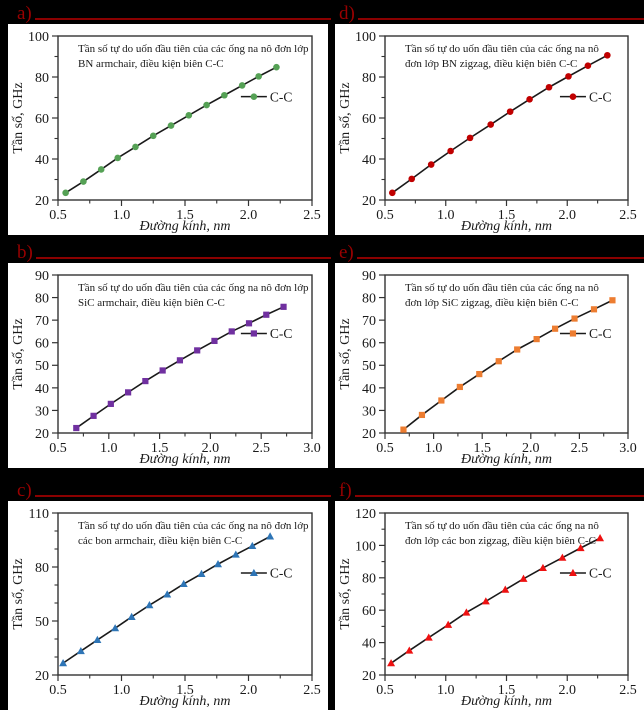 This screenshot has height=710, width=644. Describe the element at coordinates (365, 514) in the screenshot. I see `y-tick-label: 120` at that location.